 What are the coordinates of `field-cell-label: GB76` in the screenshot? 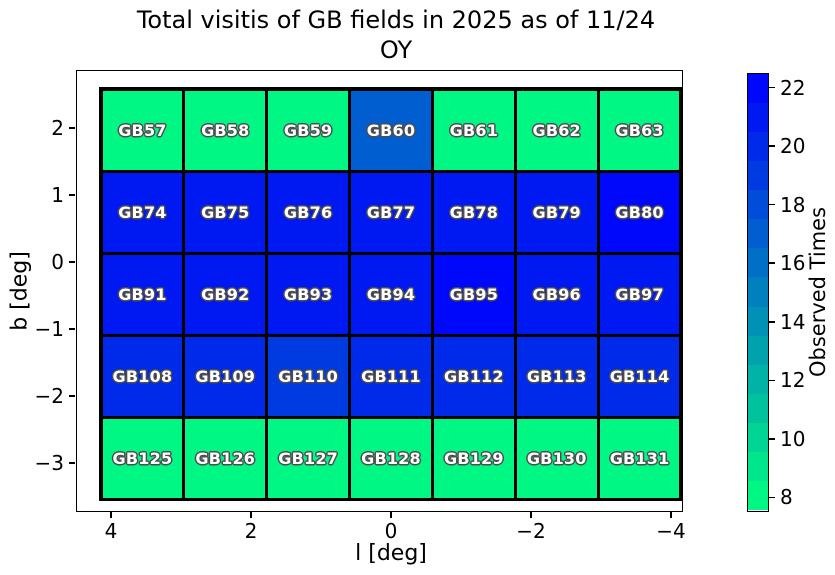 It's located at (308, 212).